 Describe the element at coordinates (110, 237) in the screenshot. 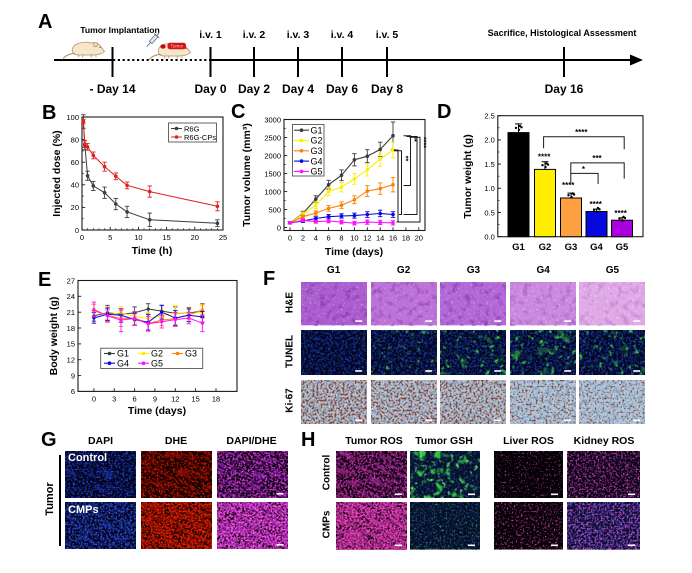

I see `svg-text: 5` at that location.